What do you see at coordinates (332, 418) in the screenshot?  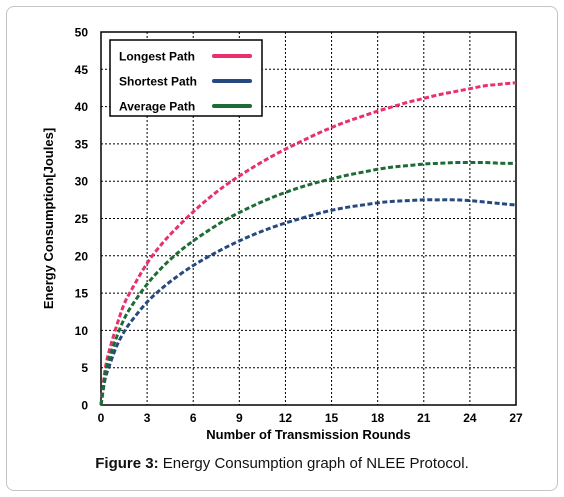 I see `x-tick-label: 15` at bounding box center [332, 418].